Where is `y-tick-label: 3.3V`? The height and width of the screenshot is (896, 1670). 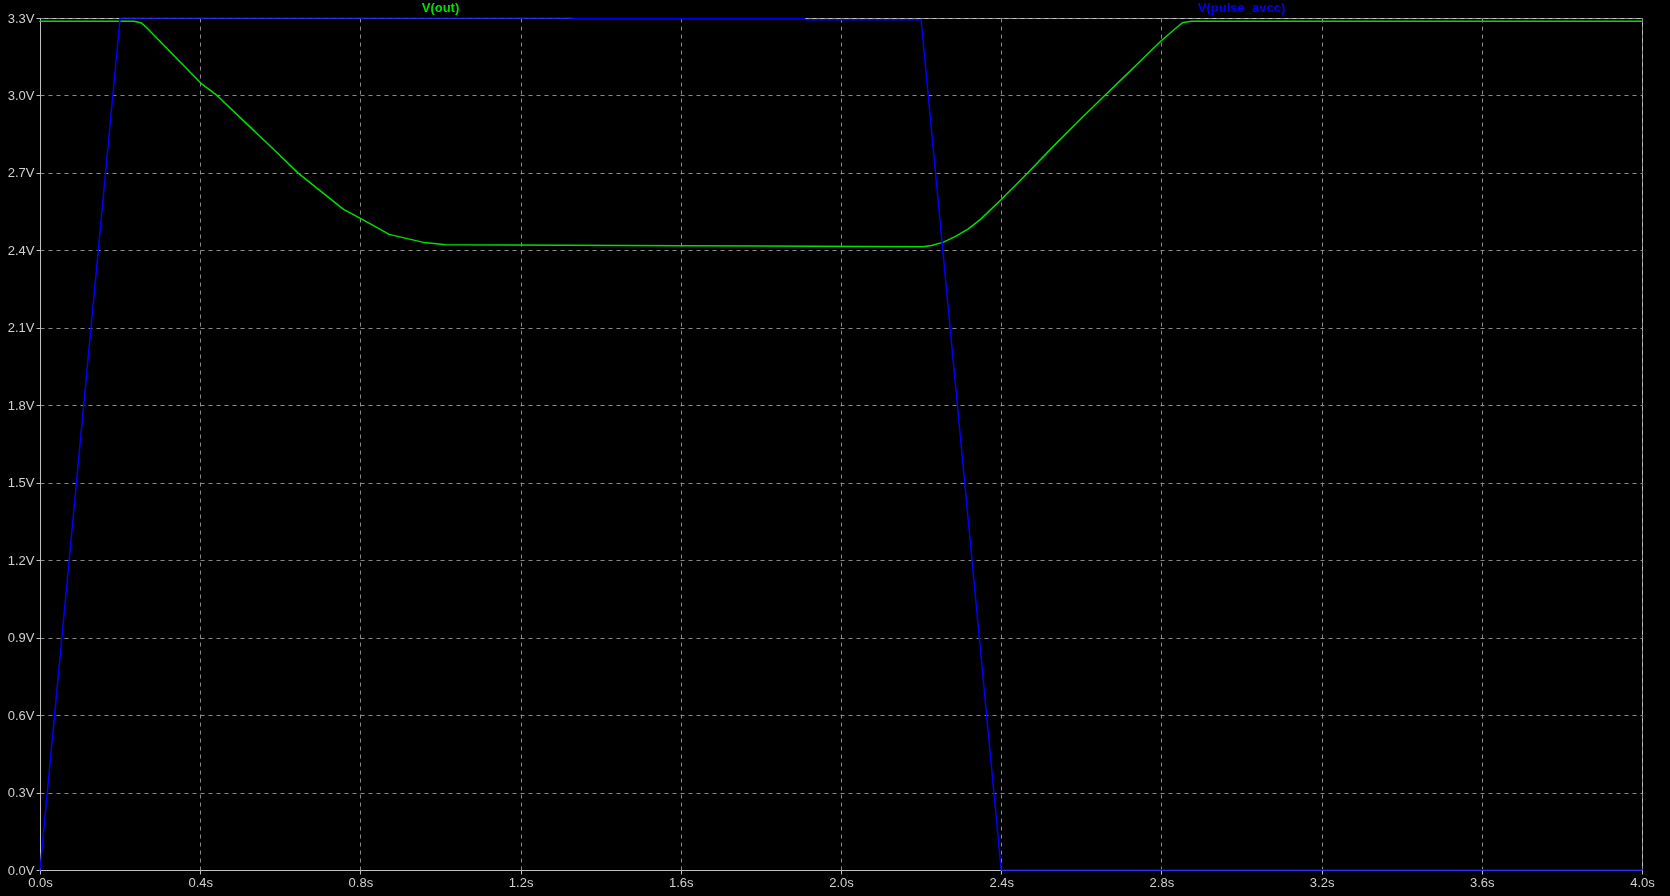 y-tick-label: 3.3V is located at coordinates (21, 18).